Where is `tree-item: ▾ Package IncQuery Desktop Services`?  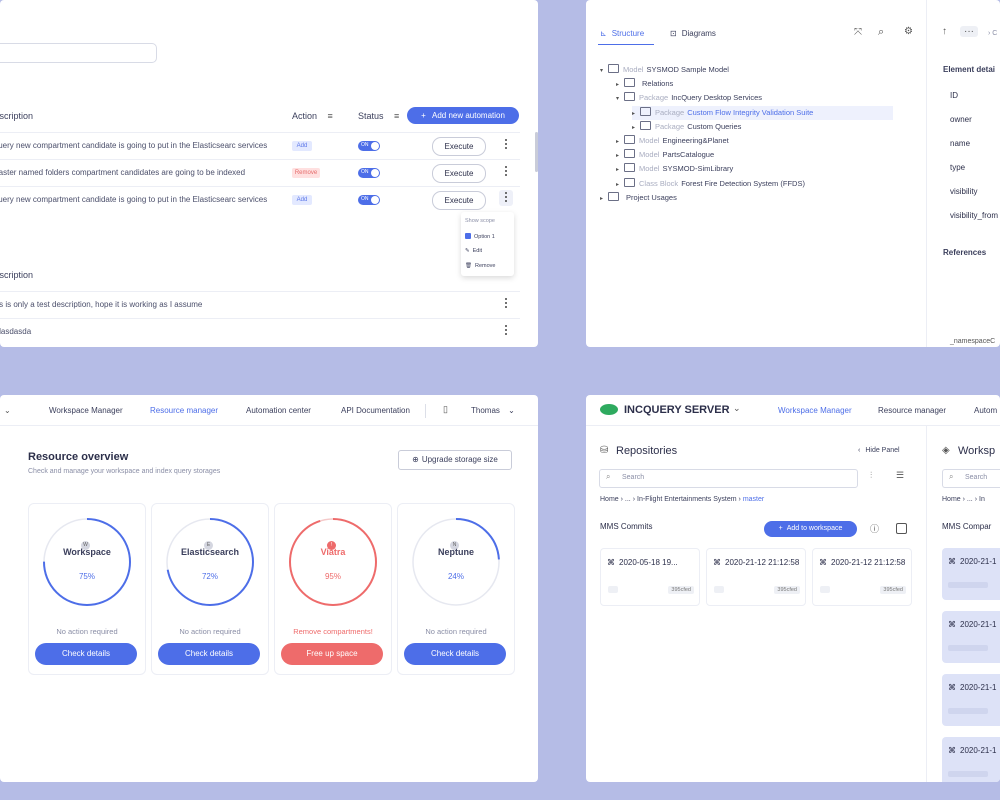 tree-item: ▾ Package IncQuery Desktop Services is located at coordinates (689, 98).